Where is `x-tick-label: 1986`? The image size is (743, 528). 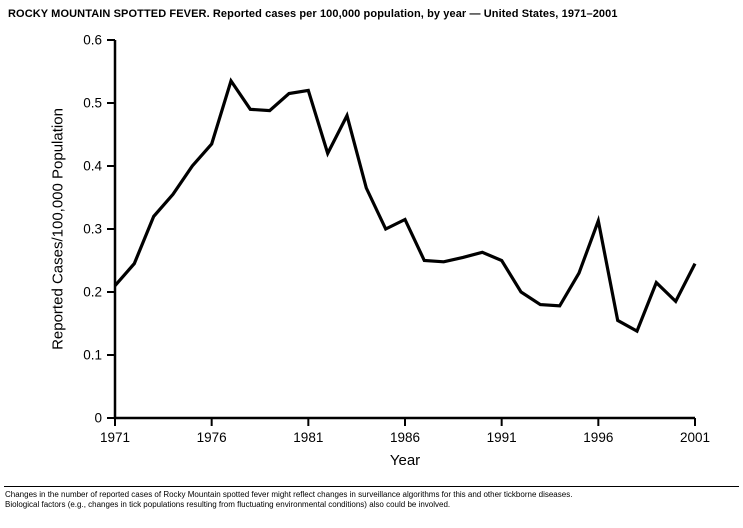
x-tick-label: 1986 is located at coordinates (405, 437).